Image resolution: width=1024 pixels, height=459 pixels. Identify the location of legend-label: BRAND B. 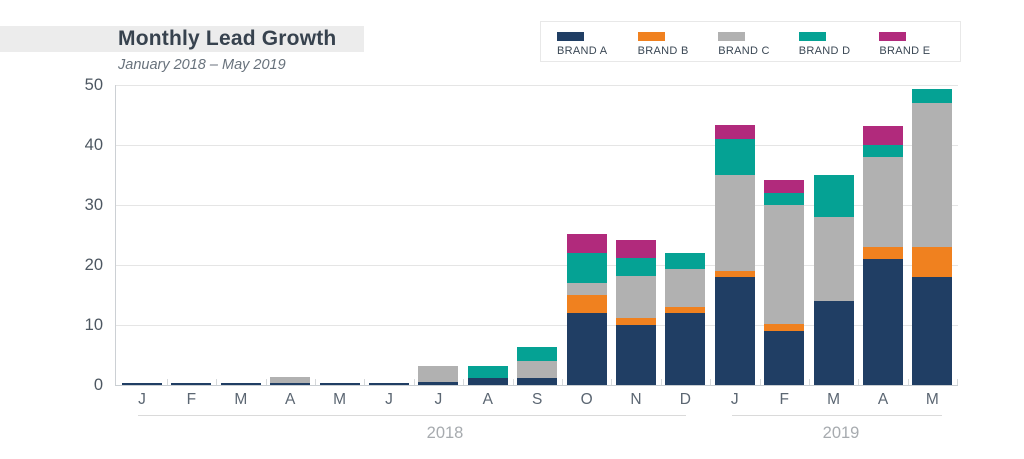
(663, 51).